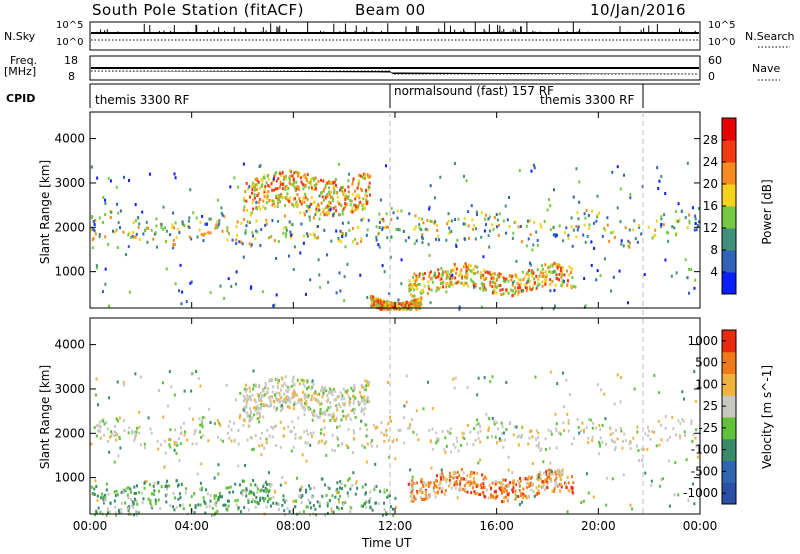  What do you see at coordinates (710, 406) in the screenshot?
I see `colorbar-tick-label: 25` at bounding box center [710, 406].